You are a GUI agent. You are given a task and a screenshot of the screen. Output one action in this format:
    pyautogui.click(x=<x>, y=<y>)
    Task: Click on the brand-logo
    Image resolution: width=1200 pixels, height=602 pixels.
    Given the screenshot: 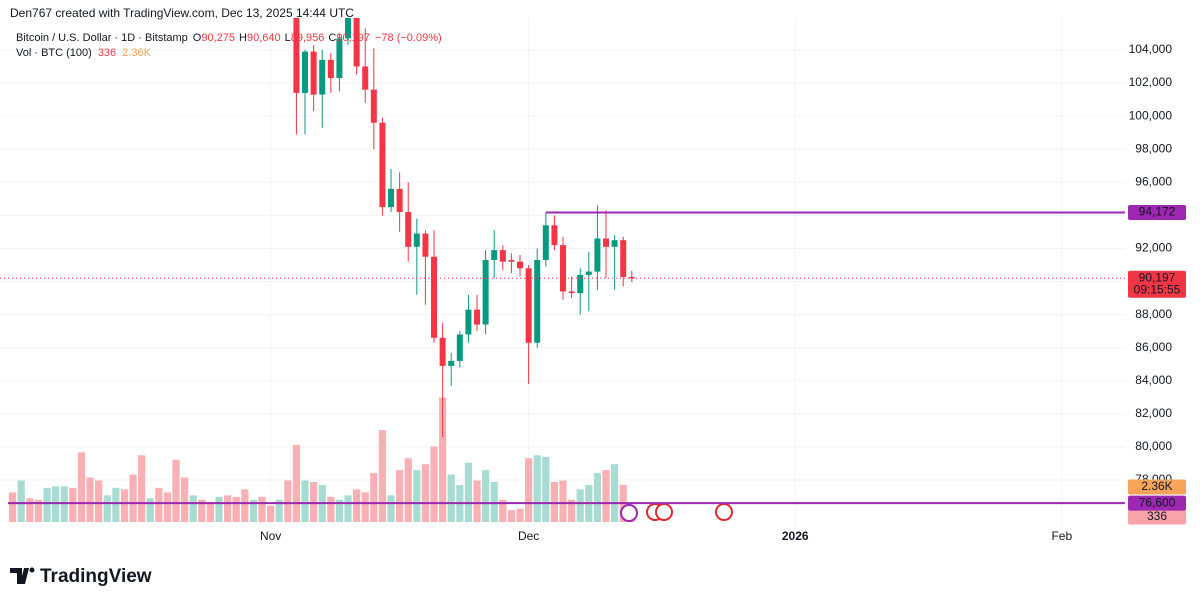 What is the action you would take?
    pyautogui.click(x=22, y=575)
    